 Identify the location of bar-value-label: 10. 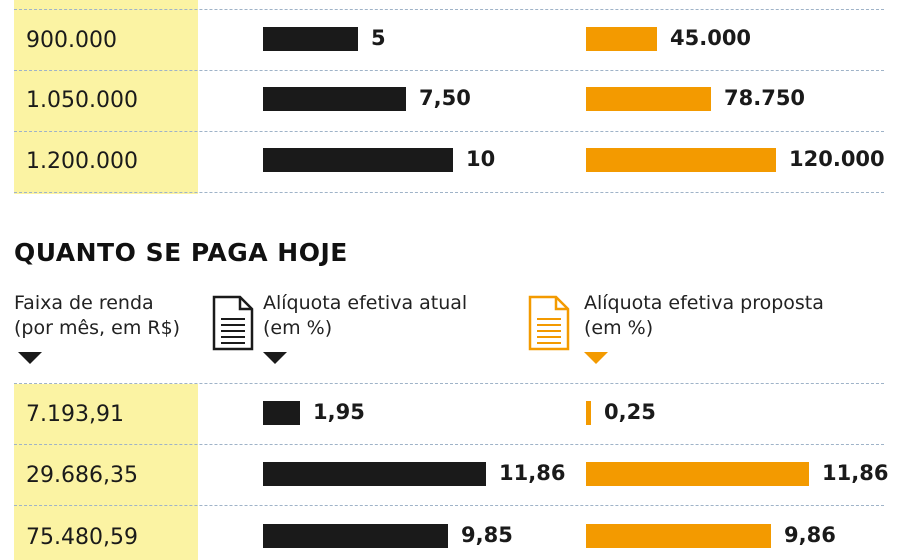
(481, 159).